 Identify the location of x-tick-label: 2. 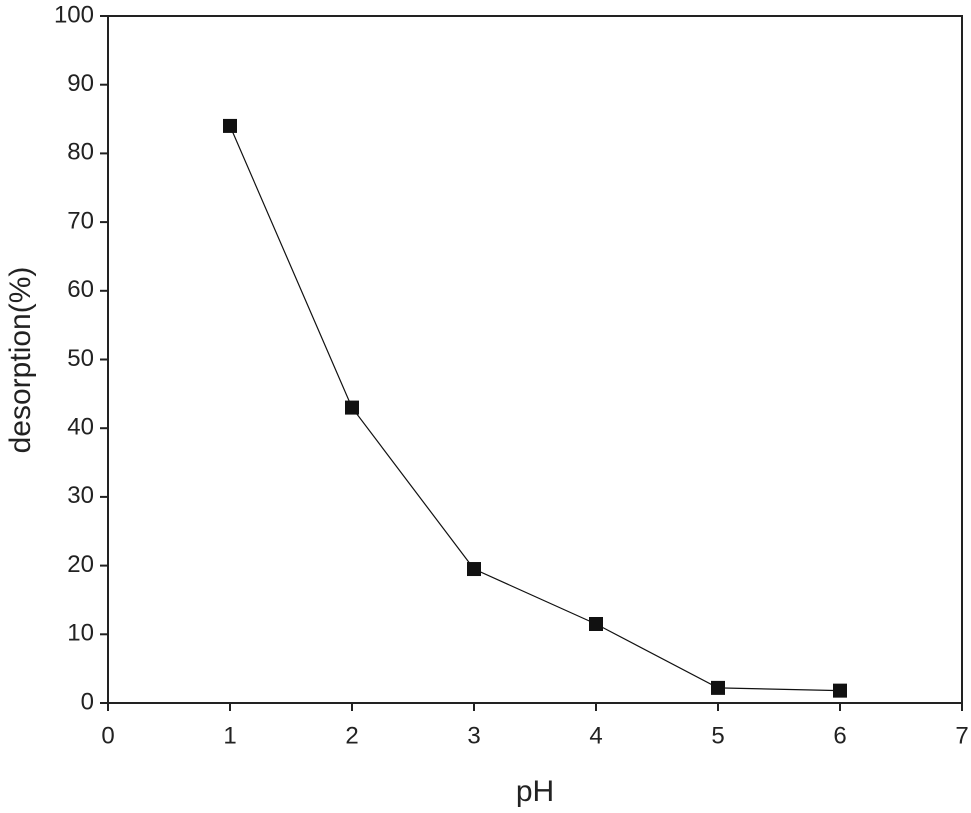
(351, 735).